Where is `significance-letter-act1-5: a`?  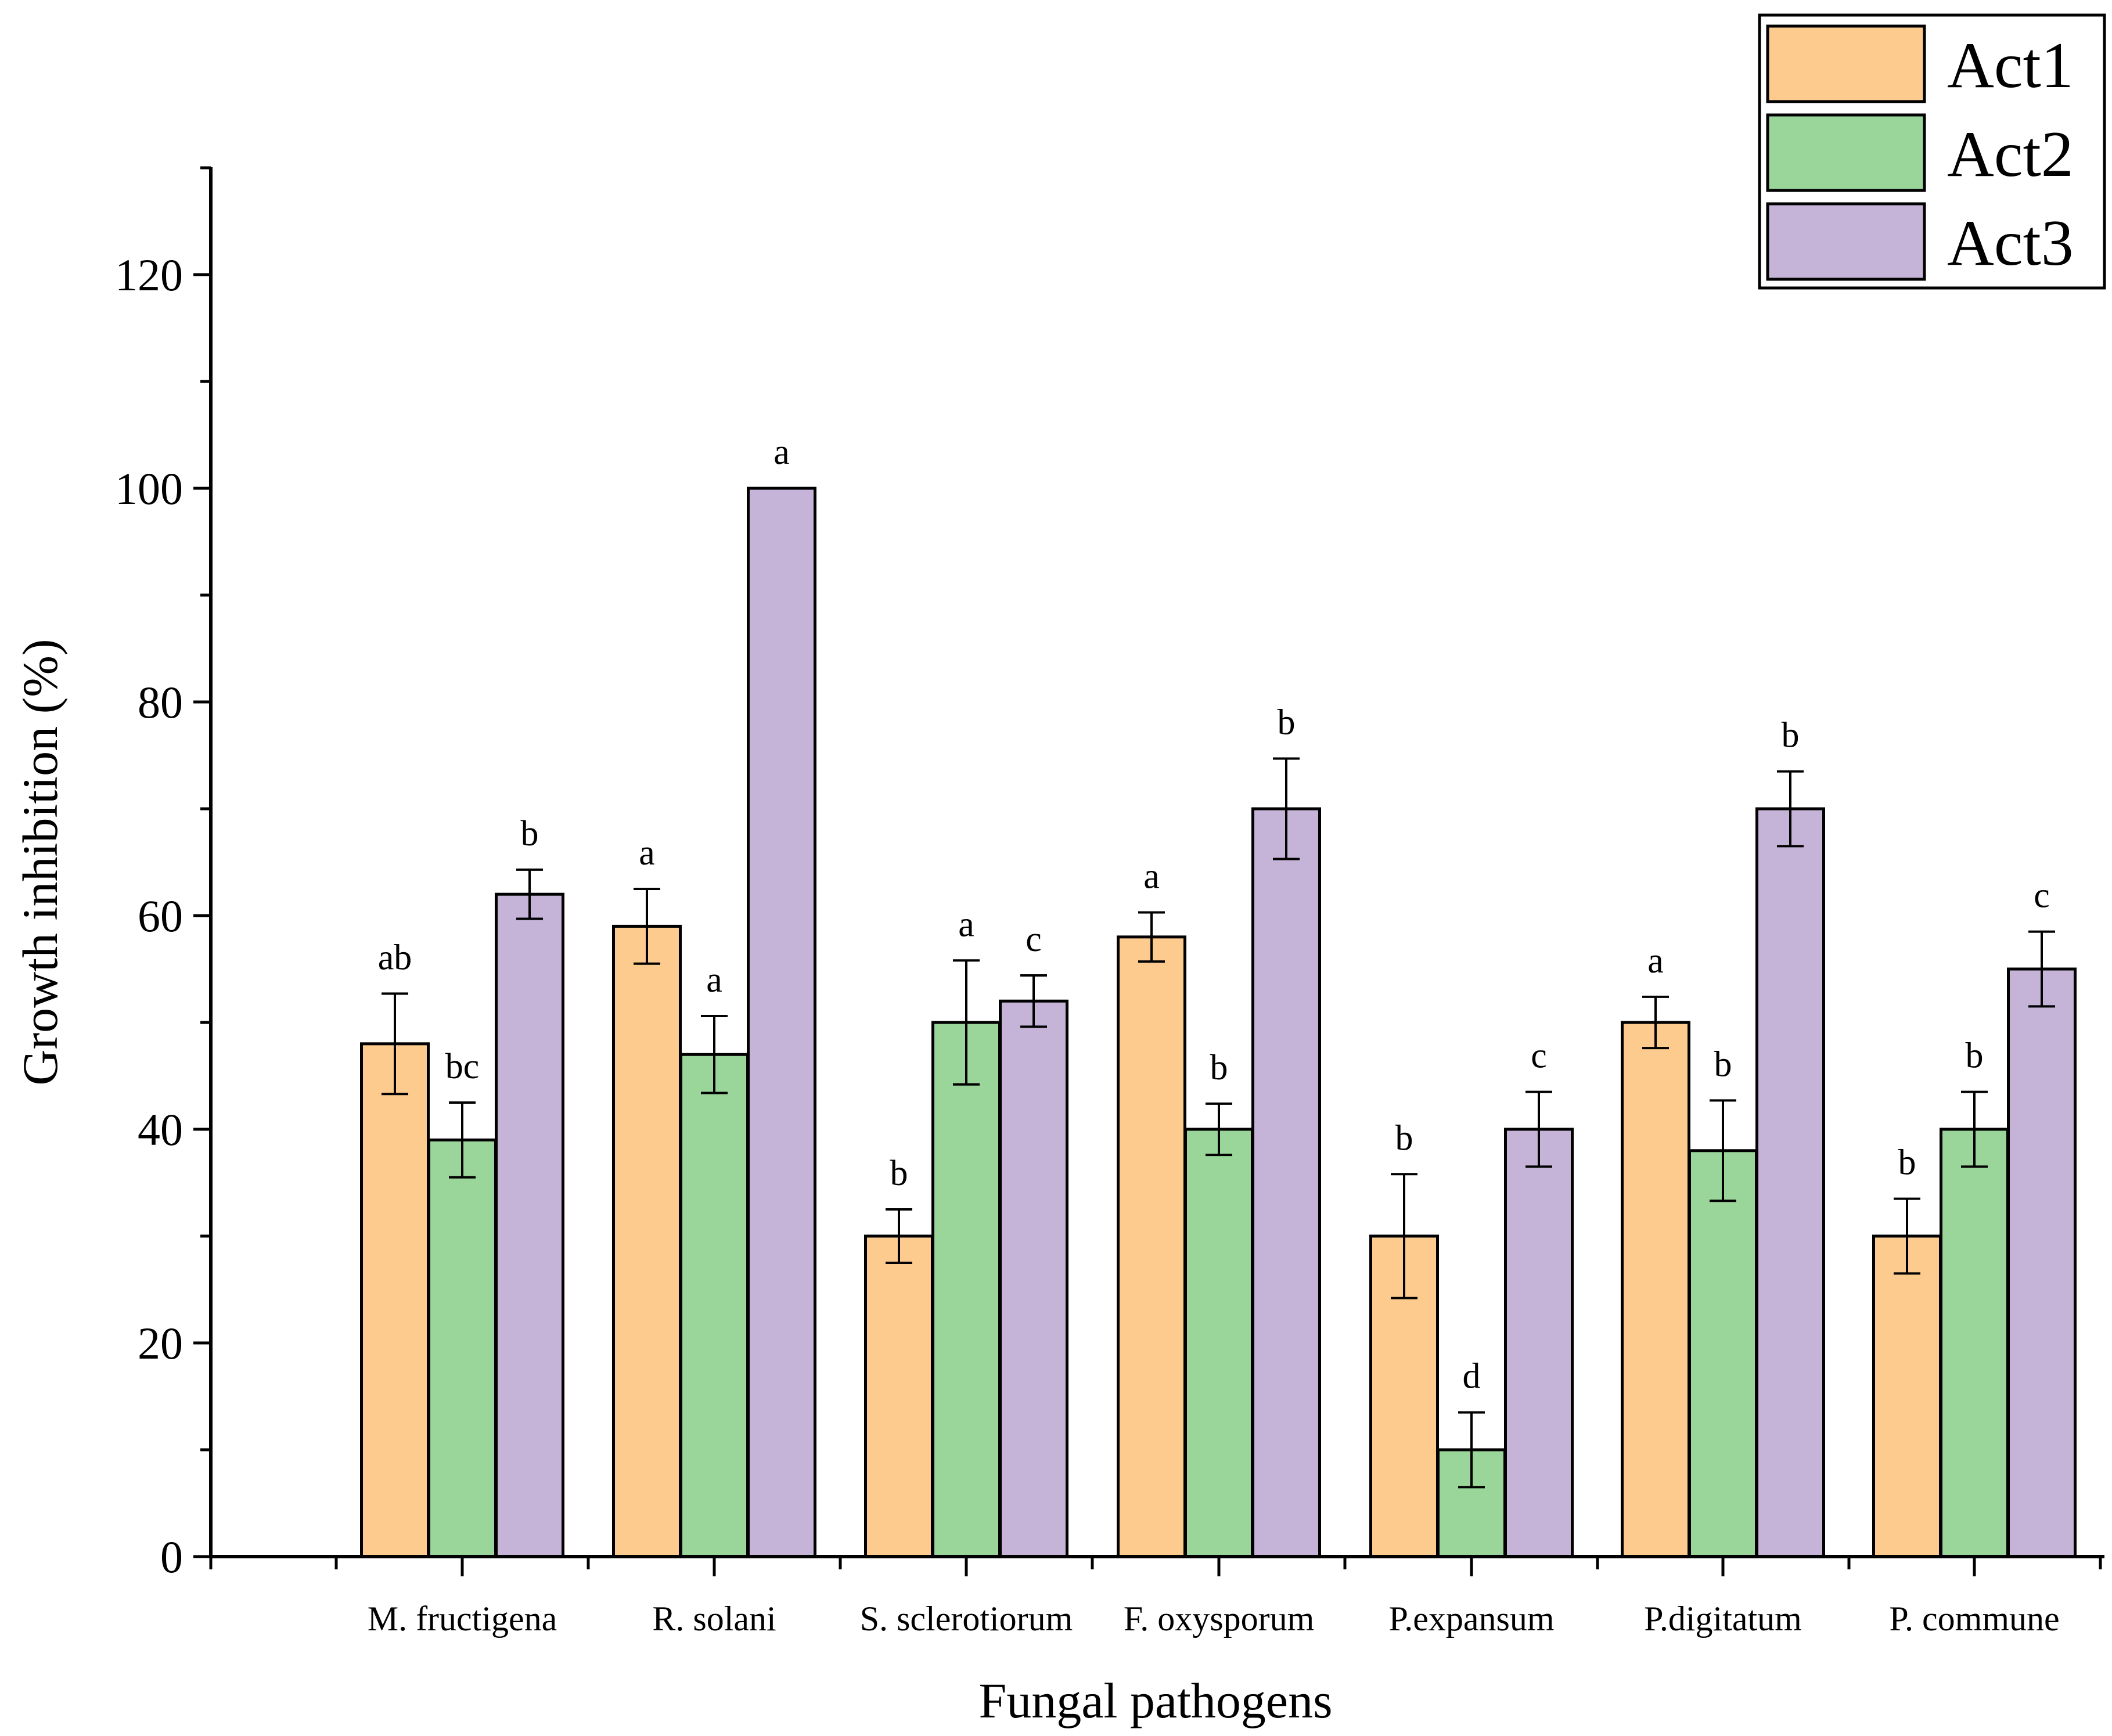 significance-letter-act1-5: a is located at coordinates (1655, 961).